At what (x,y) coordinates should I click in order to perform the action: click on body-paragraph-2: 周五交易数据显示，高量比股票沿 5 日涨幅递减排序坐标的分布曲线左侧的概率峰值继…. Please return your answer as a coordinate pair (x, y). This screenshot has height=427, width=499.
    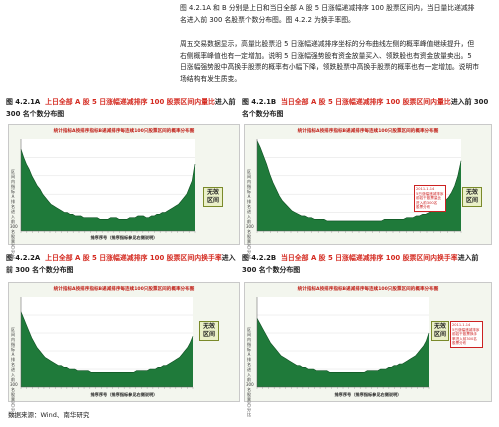
    Looking at the image, I should click on (330, 61).